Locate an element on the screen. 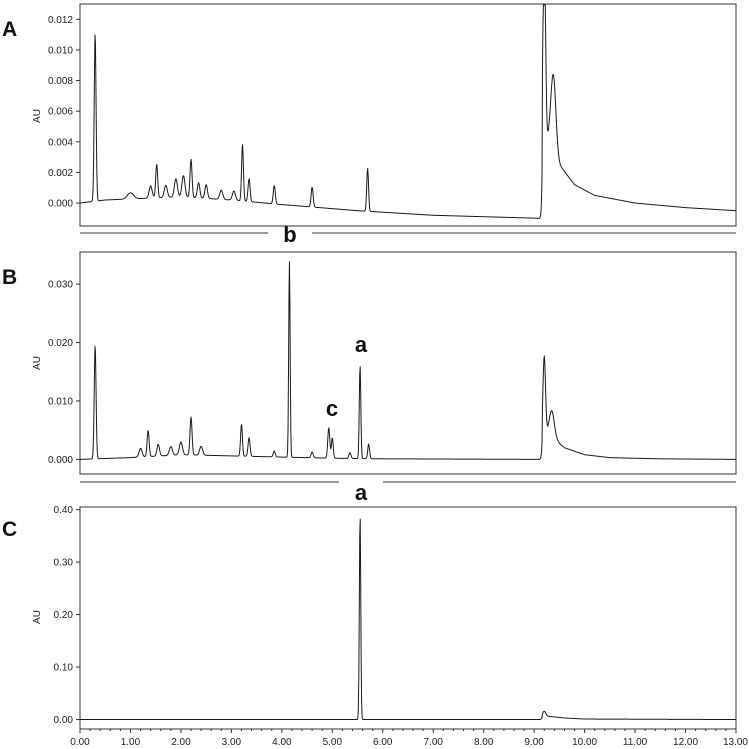 Image resolution: width=749 pixels, height=749 pixels. xtick-label: 10.00 is located at coordinates (584, 742).